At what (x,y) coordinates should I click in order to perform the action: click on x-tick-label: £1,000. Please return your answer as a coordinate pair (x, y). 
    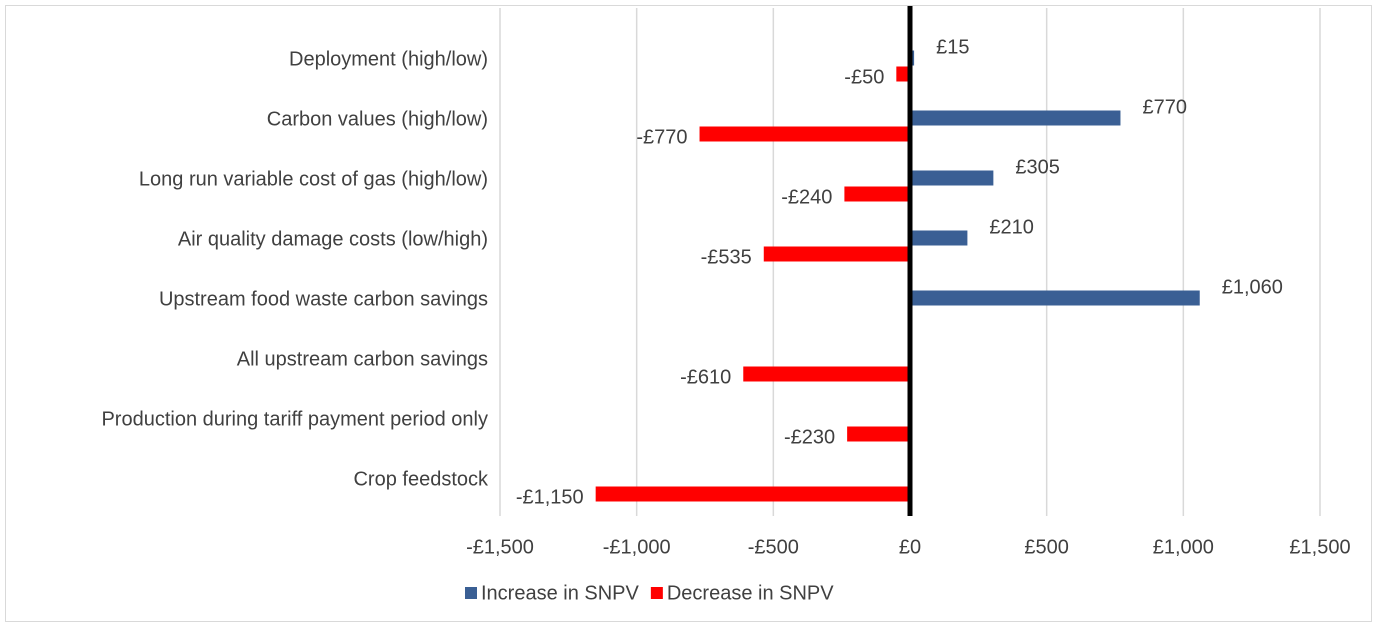
    Looking at the image, I should click on (1183, 547).